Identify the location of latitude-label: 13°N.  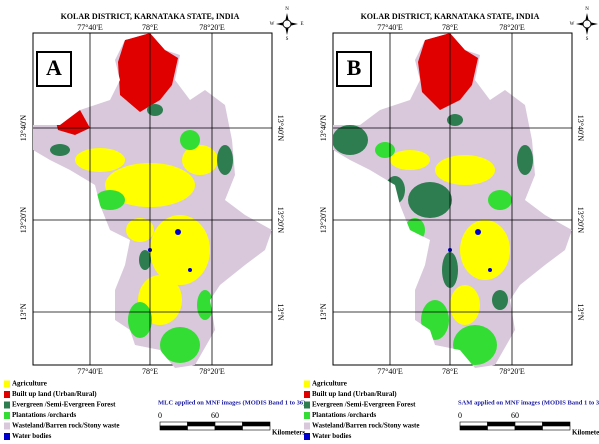
(580, 312).